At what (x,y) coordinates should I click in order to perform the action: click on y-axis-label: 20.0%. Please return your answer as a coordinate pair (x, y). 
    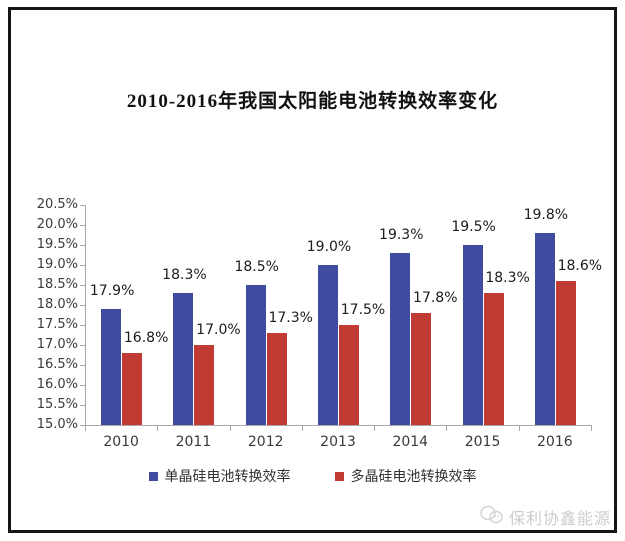
    Looking at the image, I should click on (57, 224).